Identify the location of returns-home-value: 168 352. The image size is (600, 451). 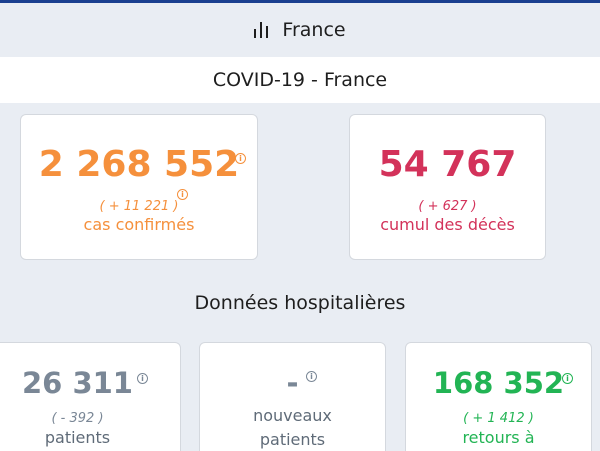
(498, 383).